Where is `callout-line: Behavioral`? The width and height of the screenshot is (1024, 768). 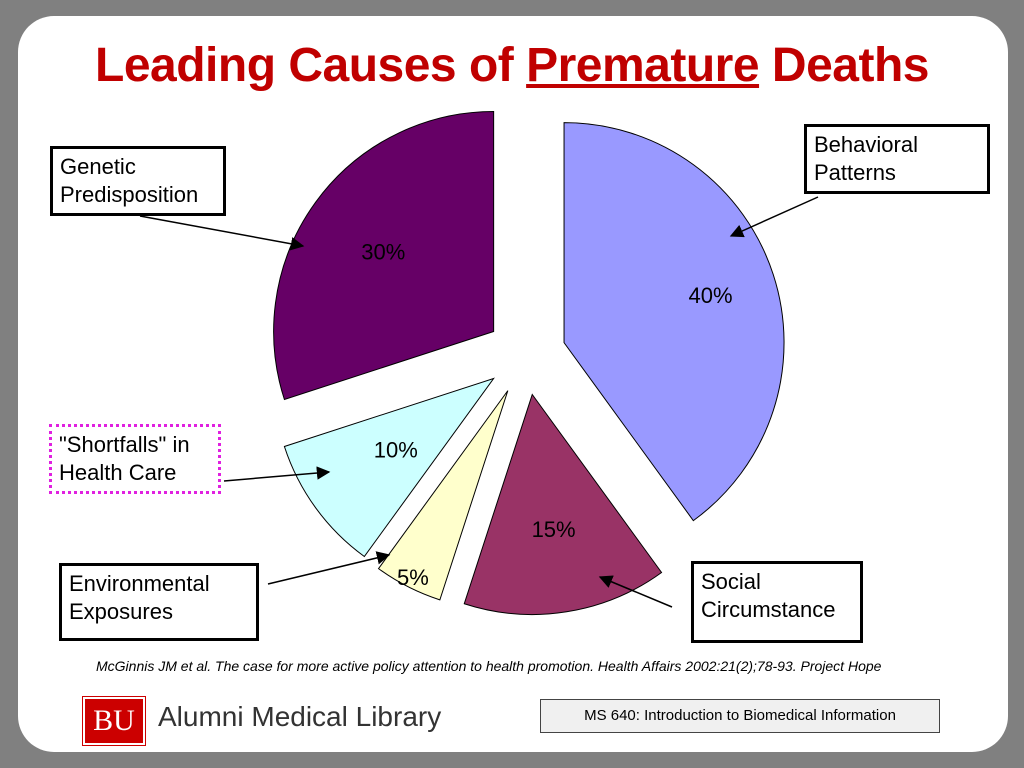
callout-line: Behavioral is located at coordinates (866, 144).